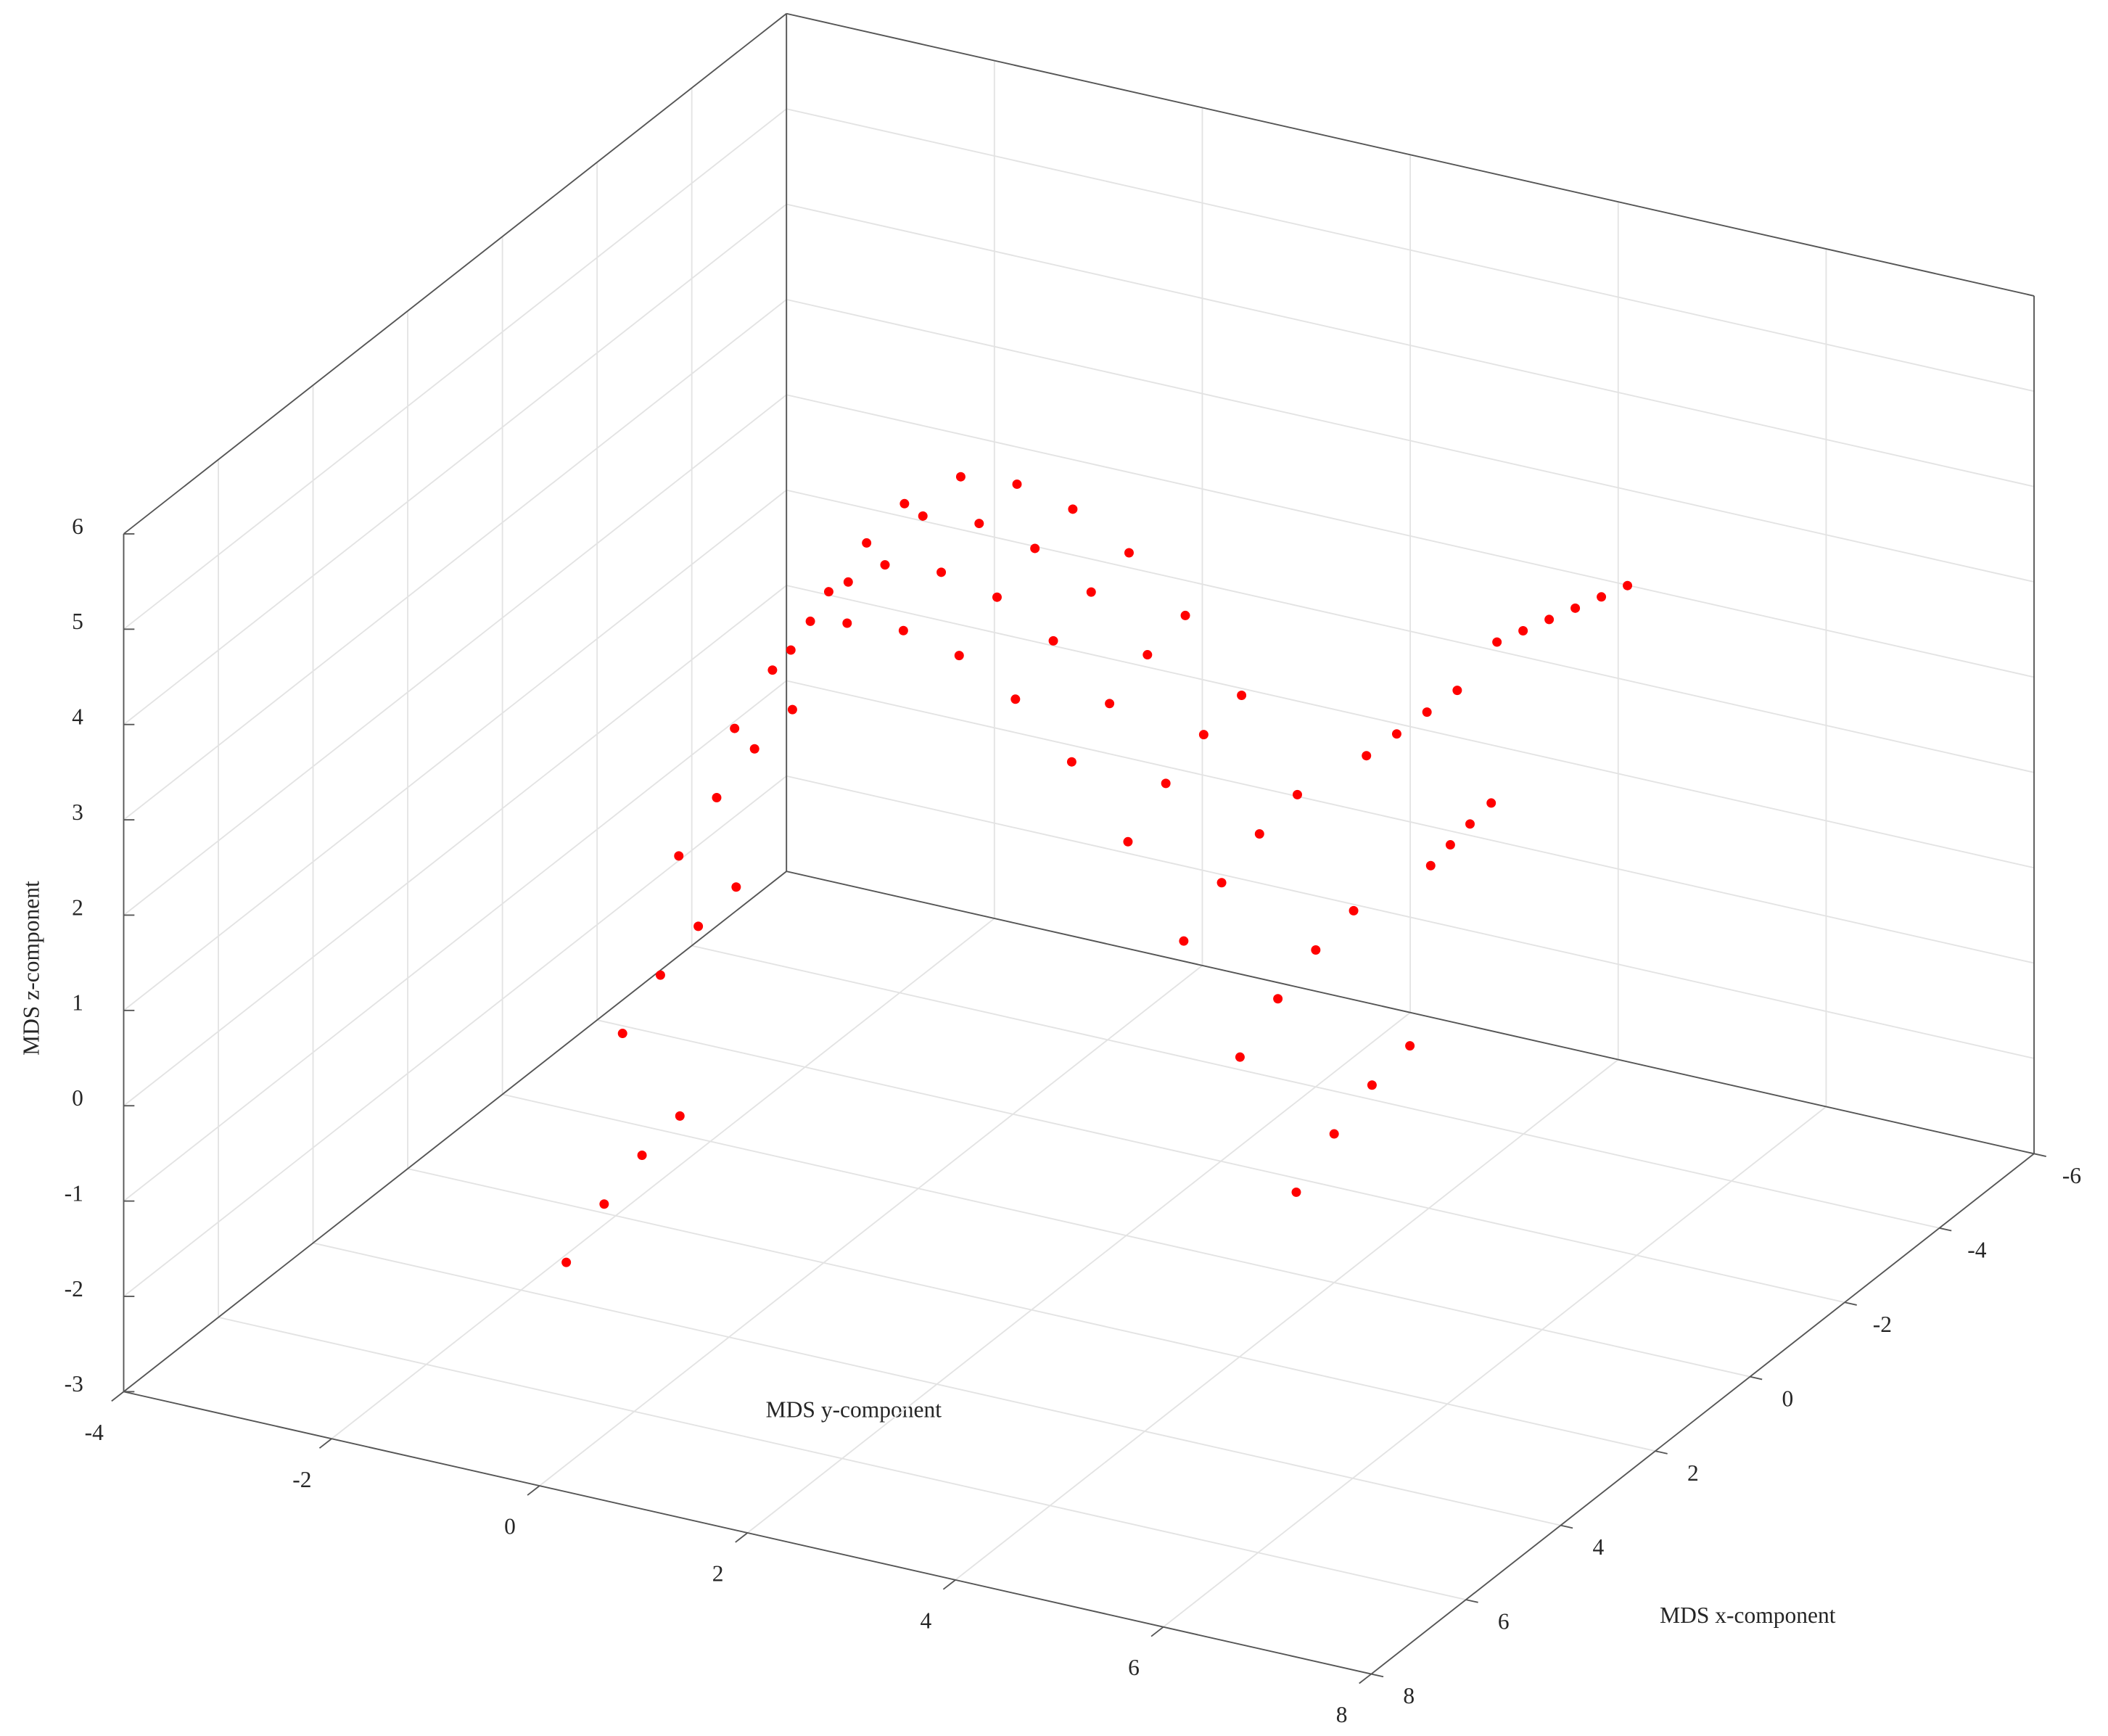  What do you see at coordinates (74, 1288) in the screenshot?
I see `z-tick-label: -2` at bounding box center [74, 1288].